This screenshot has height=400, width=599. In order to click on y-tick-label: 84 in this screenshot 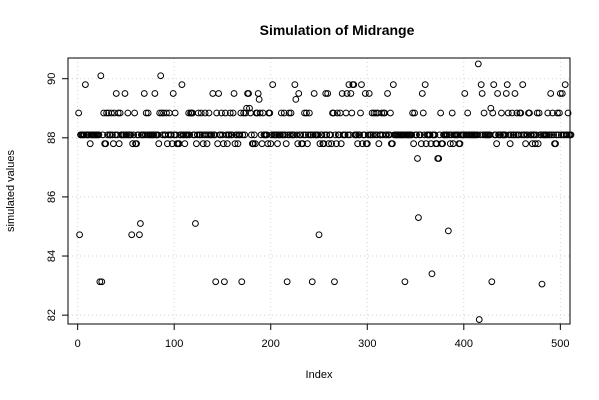, I will do `click(52, 256)`.